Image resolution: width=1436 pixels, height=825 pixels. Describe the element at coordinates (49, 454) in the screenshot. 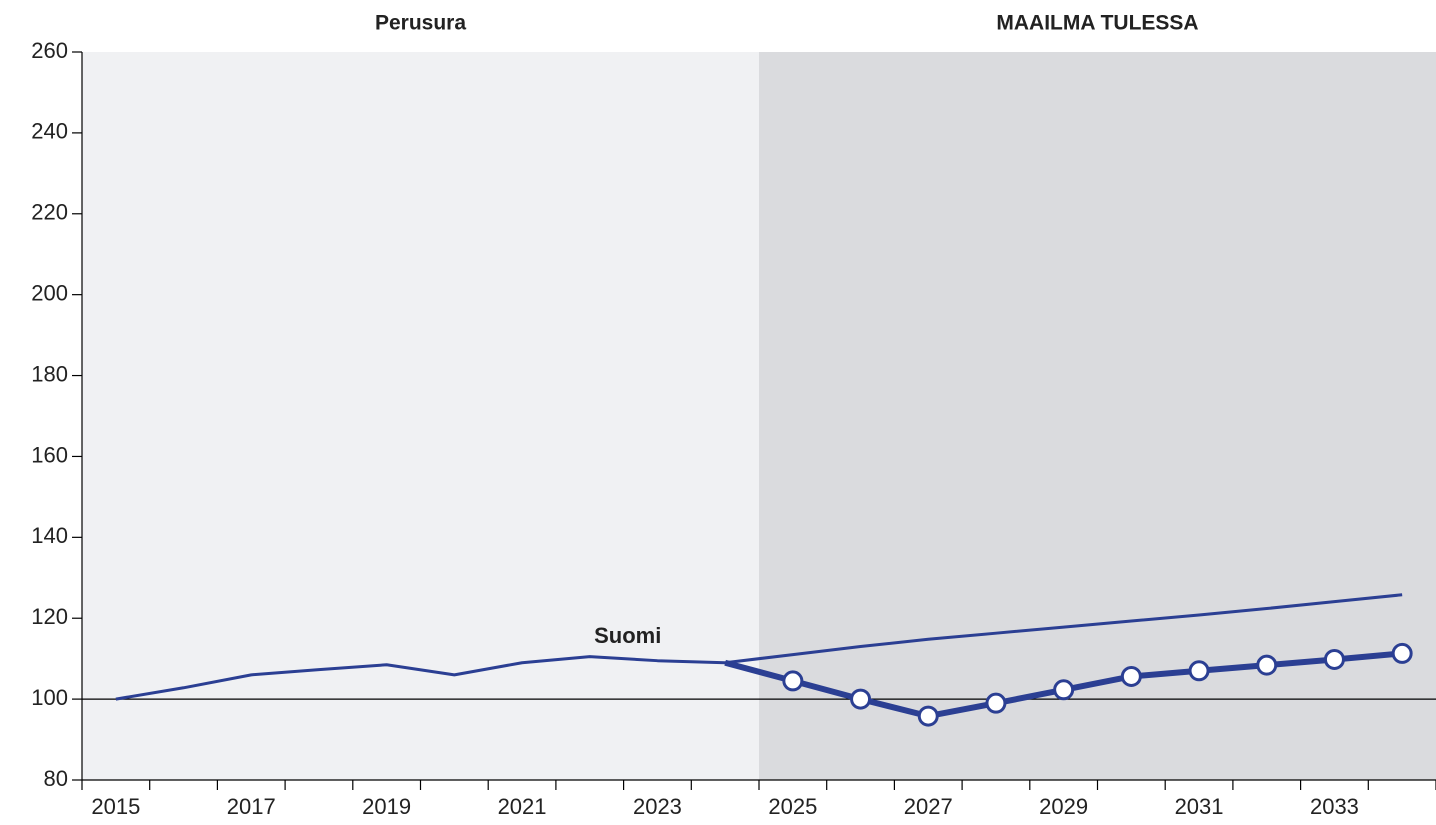

I see `y-tick-label: 160` at that location.